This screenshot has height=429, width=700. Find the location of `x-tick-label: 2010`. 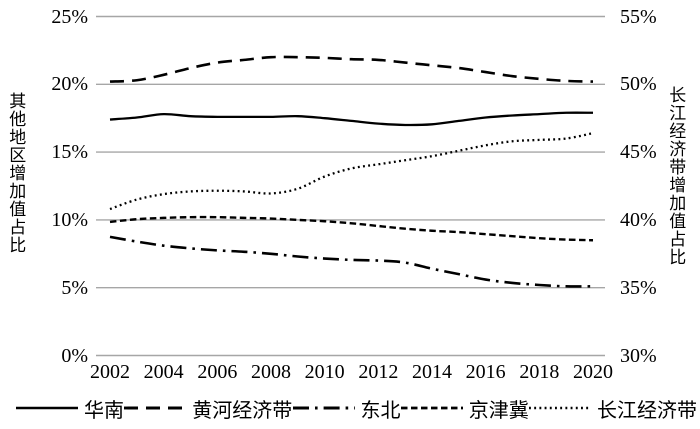

x-tick-label: 2010 is located at coordinates (324, 372).